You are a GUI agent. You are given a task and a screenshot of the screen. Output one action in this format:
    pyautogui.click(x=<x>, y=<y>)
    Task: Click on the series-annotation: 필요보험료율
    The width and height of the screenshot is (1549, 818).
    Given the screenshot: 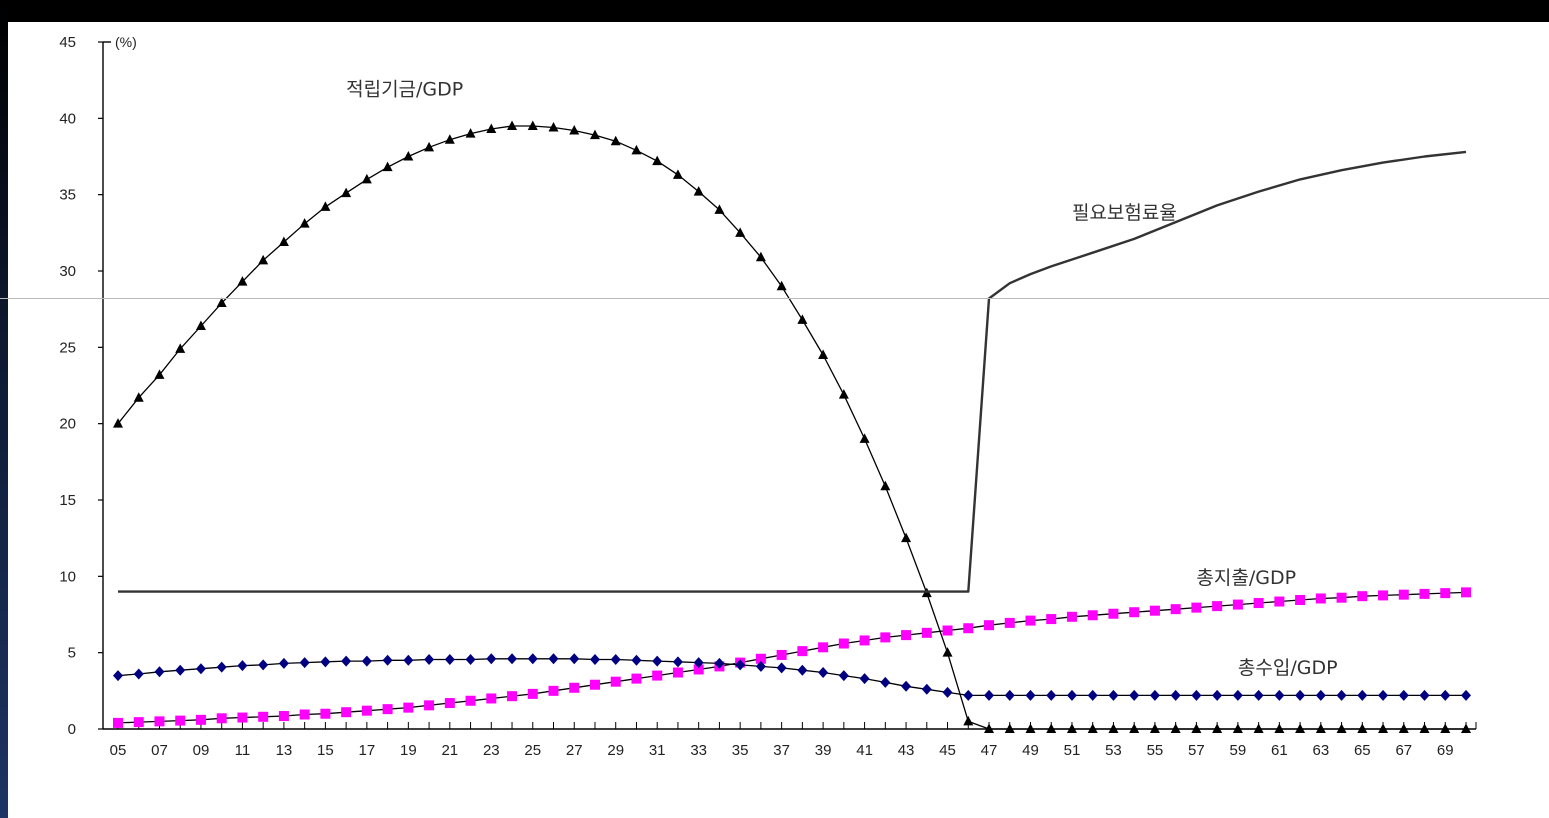 What is the action you would take?
    pyautogui.click(x=1124, y=213)
    